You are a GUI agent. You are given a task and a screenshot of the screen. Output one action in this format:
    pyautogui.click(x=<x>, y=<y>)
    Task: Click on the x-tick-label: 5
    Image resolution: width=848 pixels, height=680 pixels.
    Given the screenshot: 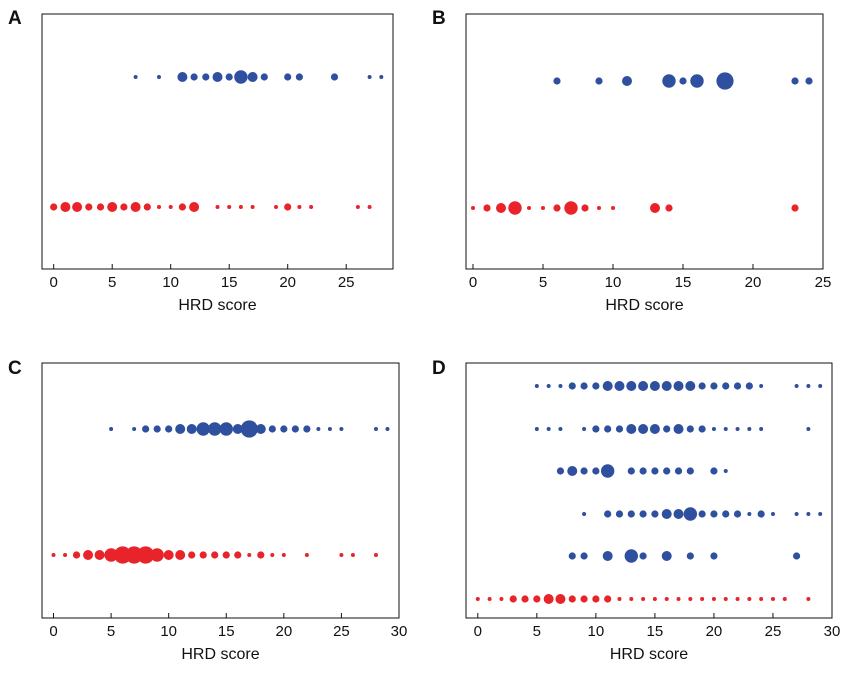 What is the action you would take?
    pyautogui.click(x=543, y=282)
    